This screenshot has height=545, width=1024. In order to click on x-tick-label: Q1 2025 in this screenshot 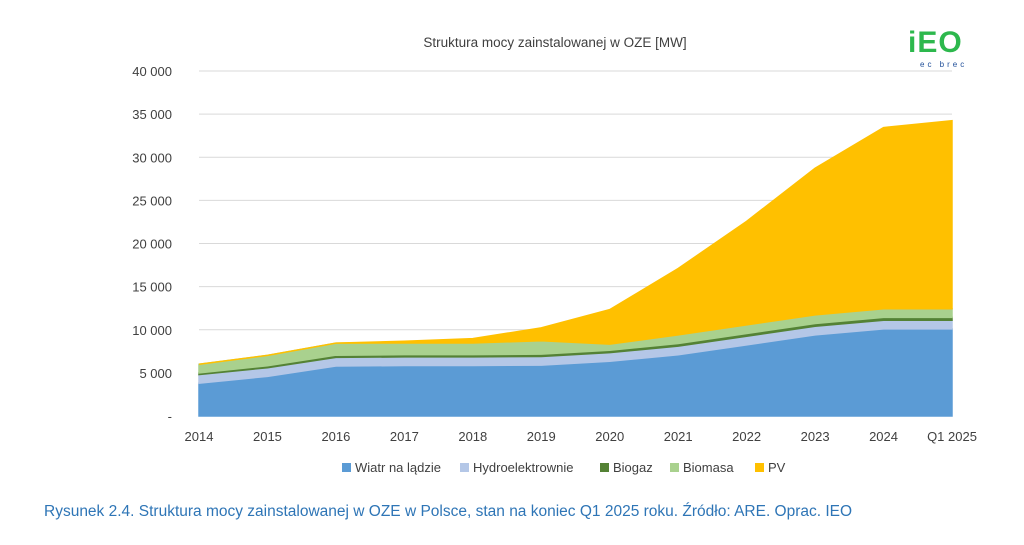, I will do `click(952, 436)`.